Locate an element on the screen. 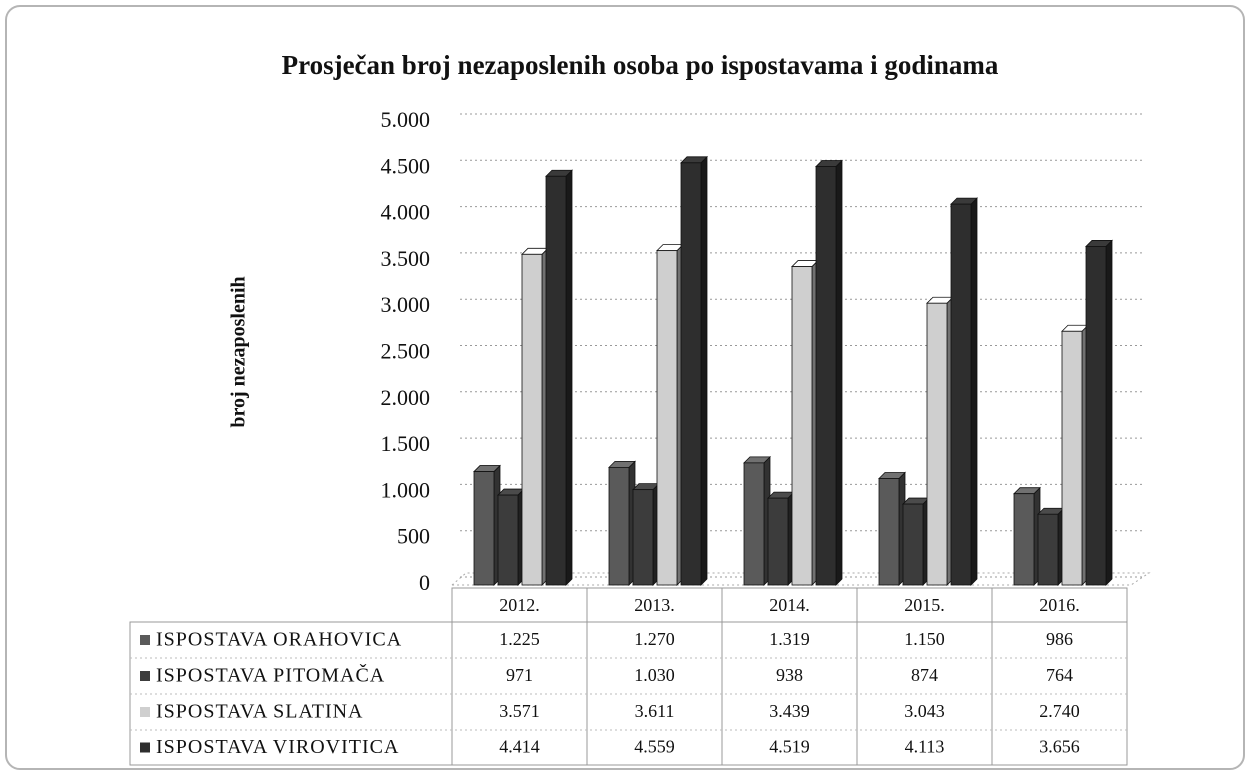  table-value: 1.270 is located at coordinates (654, 639).